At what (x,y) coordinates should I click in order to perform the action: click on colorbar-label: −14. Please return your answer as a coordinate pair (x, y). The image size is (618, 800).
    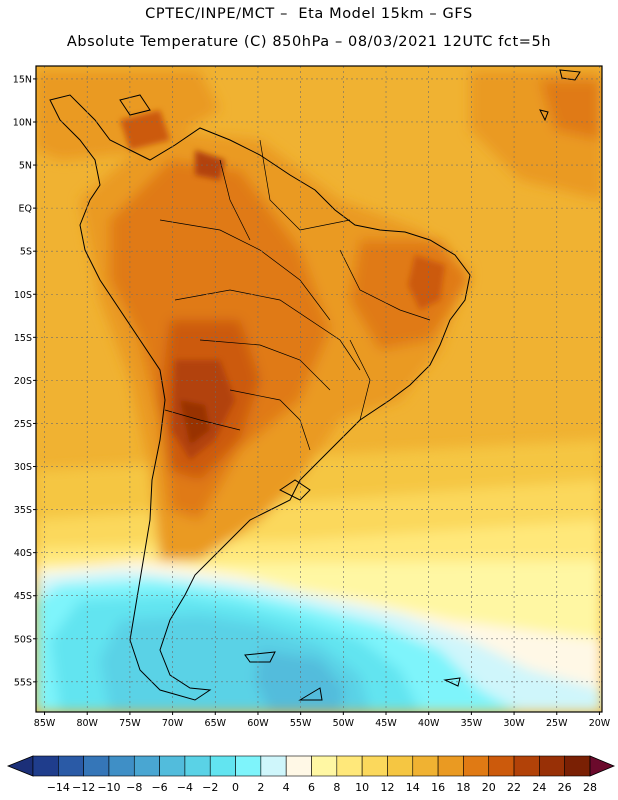
    Looking at the image, I should click on (58, 787).